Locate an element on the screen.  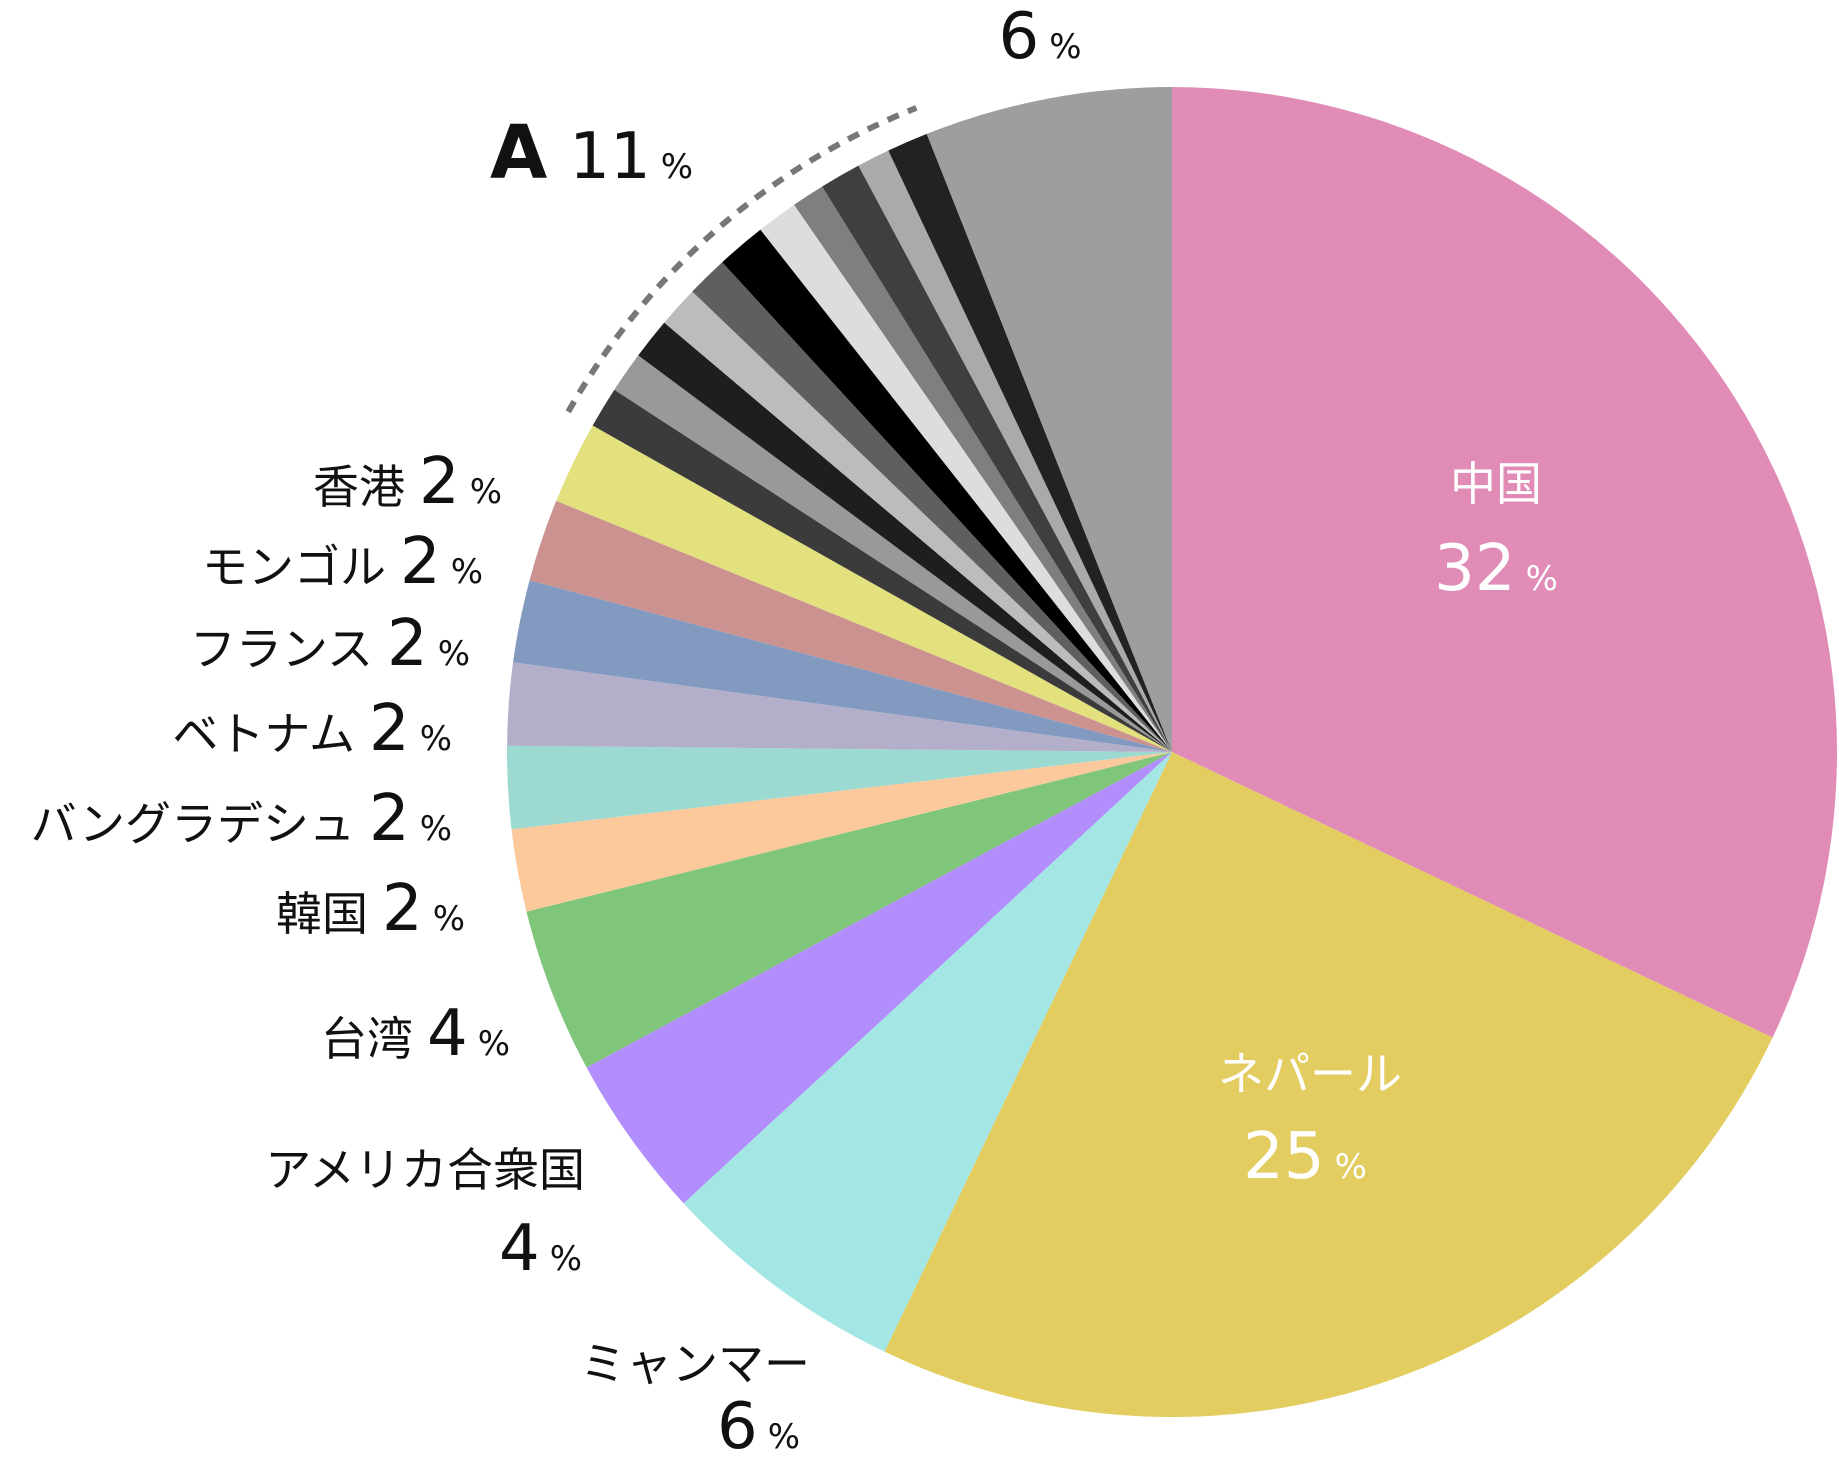
nepal-label-value: 25% is located at coordinates (1305, 1157).